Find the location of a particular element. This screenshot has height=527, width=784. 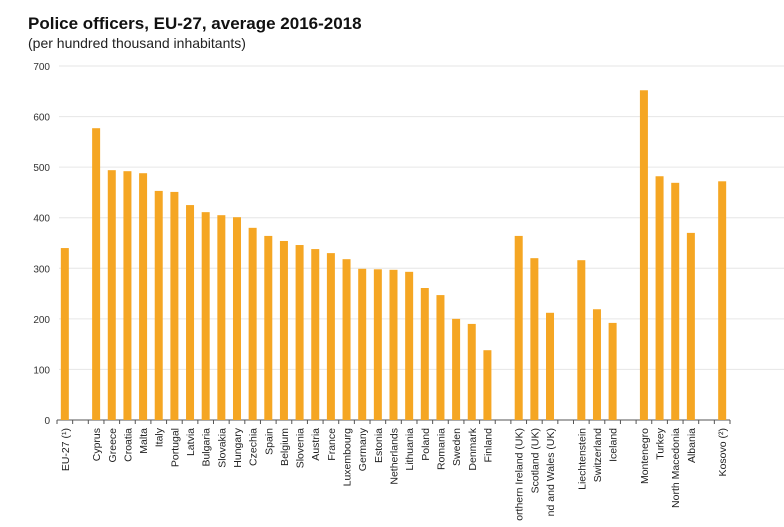

x-tick-label: Iceland is located at coordinates (614, 445).